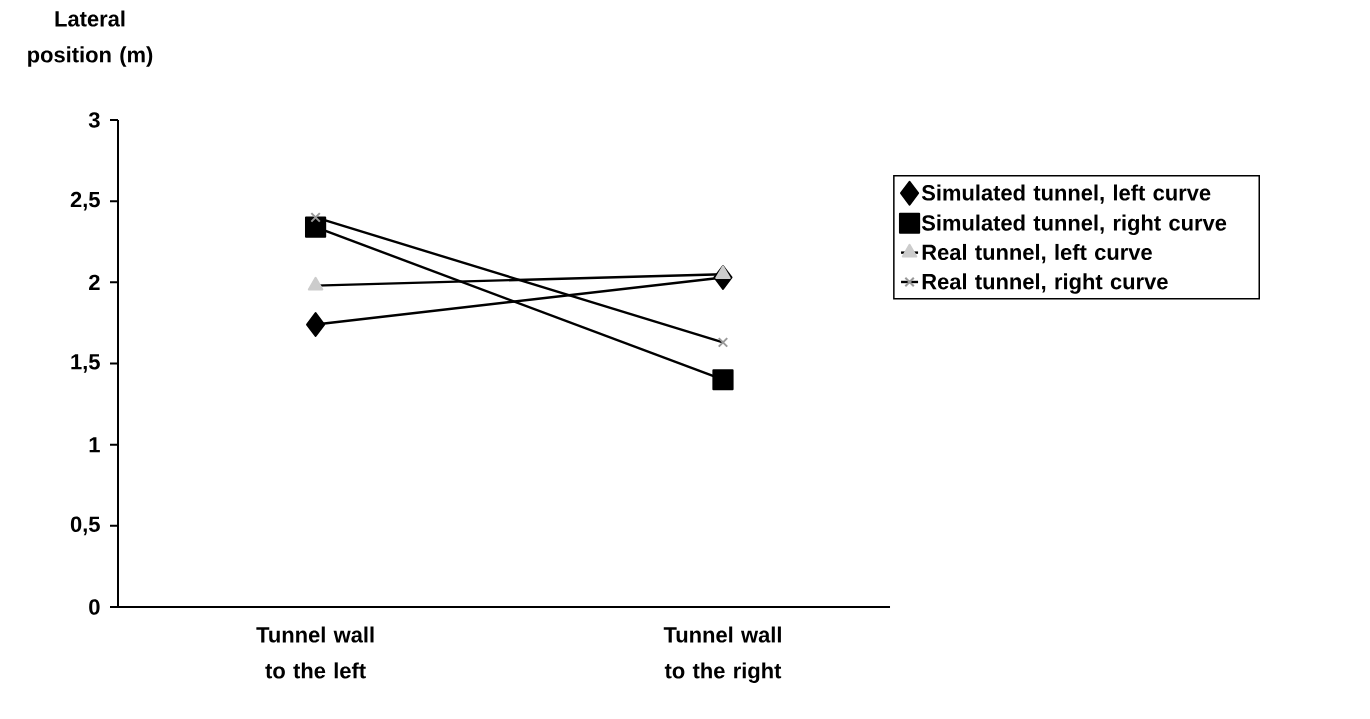  What do you see at coordinates (315, 652) in the screenshot?
I see `x-tick-label: Tunnel wall to the left` at bounding box center [315, 652].